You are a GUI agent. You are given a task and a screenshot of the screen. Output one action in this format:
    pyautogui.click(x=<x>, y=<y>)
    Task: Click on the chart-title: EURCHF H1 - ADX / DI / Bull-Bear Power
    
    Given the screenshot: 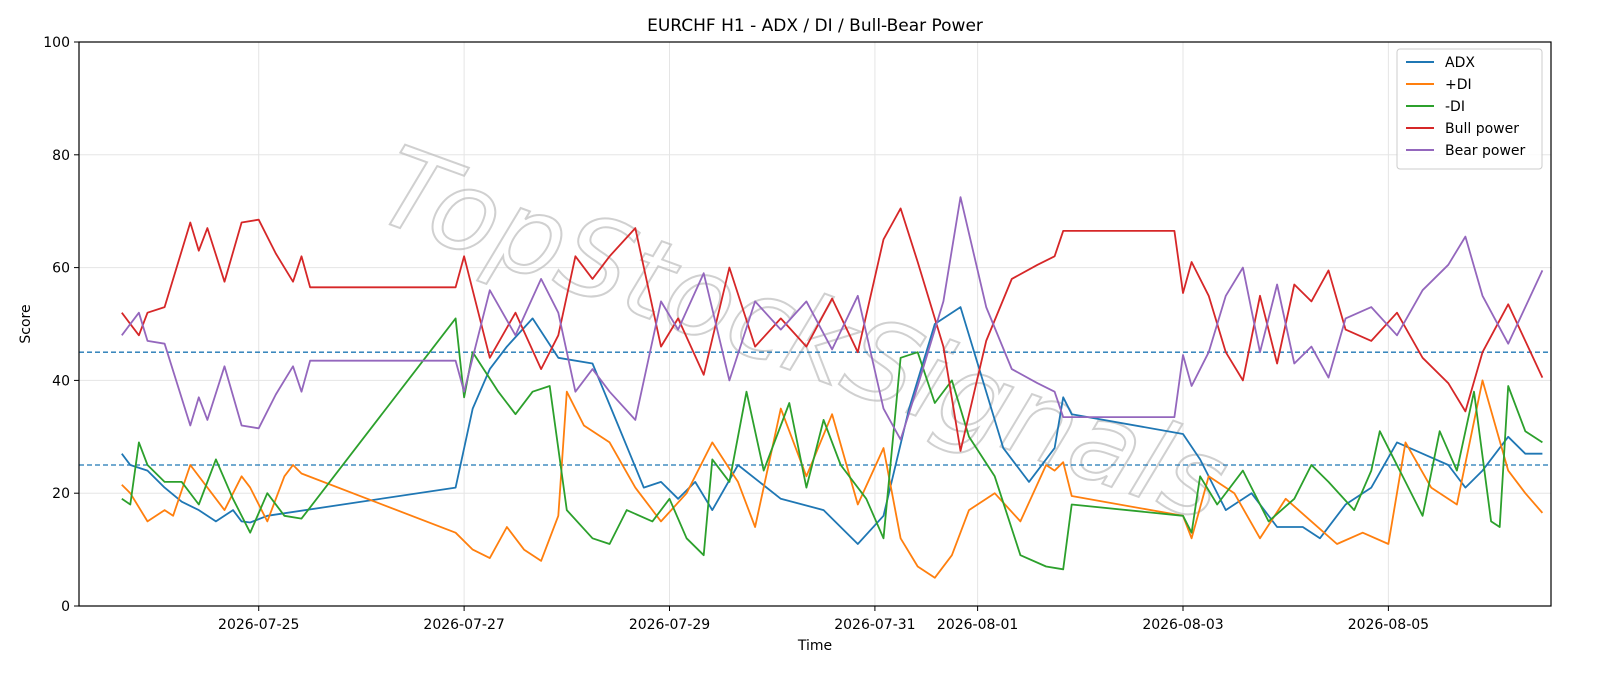 What is the action you would take?
    pyautogui.click(x=815, y=26)
    